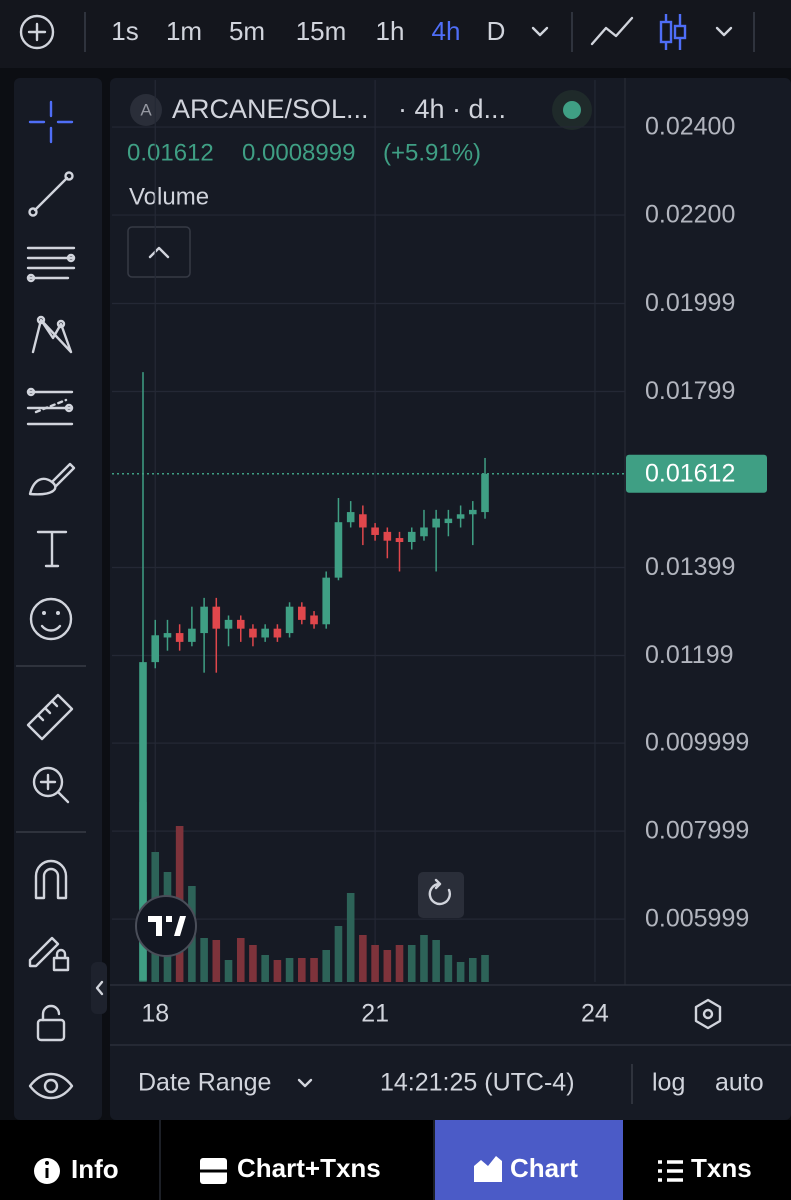 Image resolution: width=791 pixels, height=1200 pixels. I want to click on y-tick-label: 0.005999, so click(697, 919).